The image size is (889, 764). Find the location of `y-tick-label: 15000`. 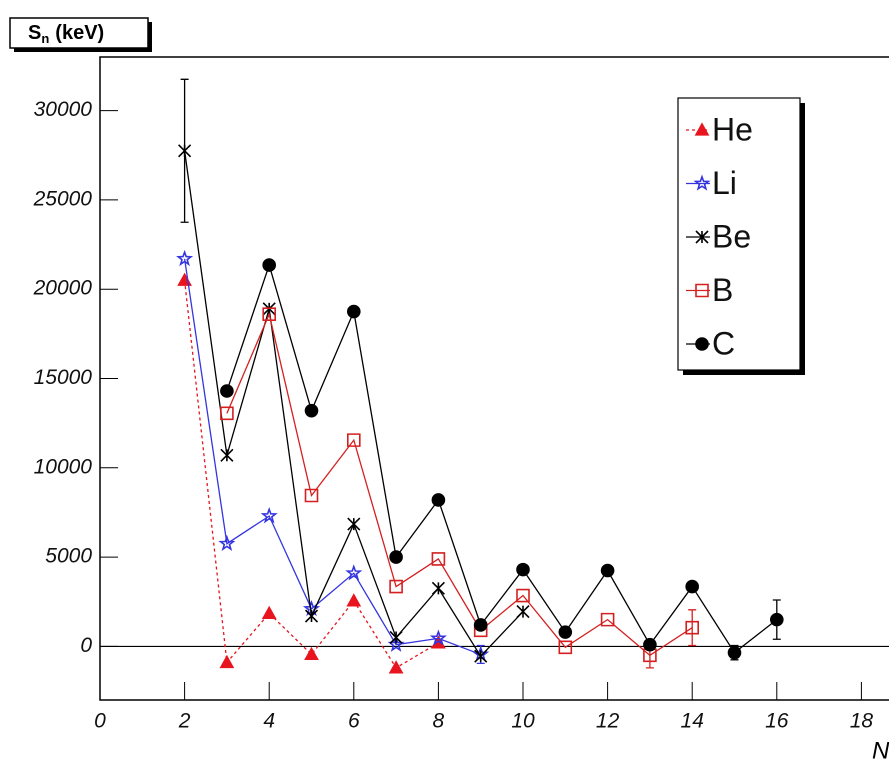

y-tick-label: 15000 is located at coordinates (63, 377).